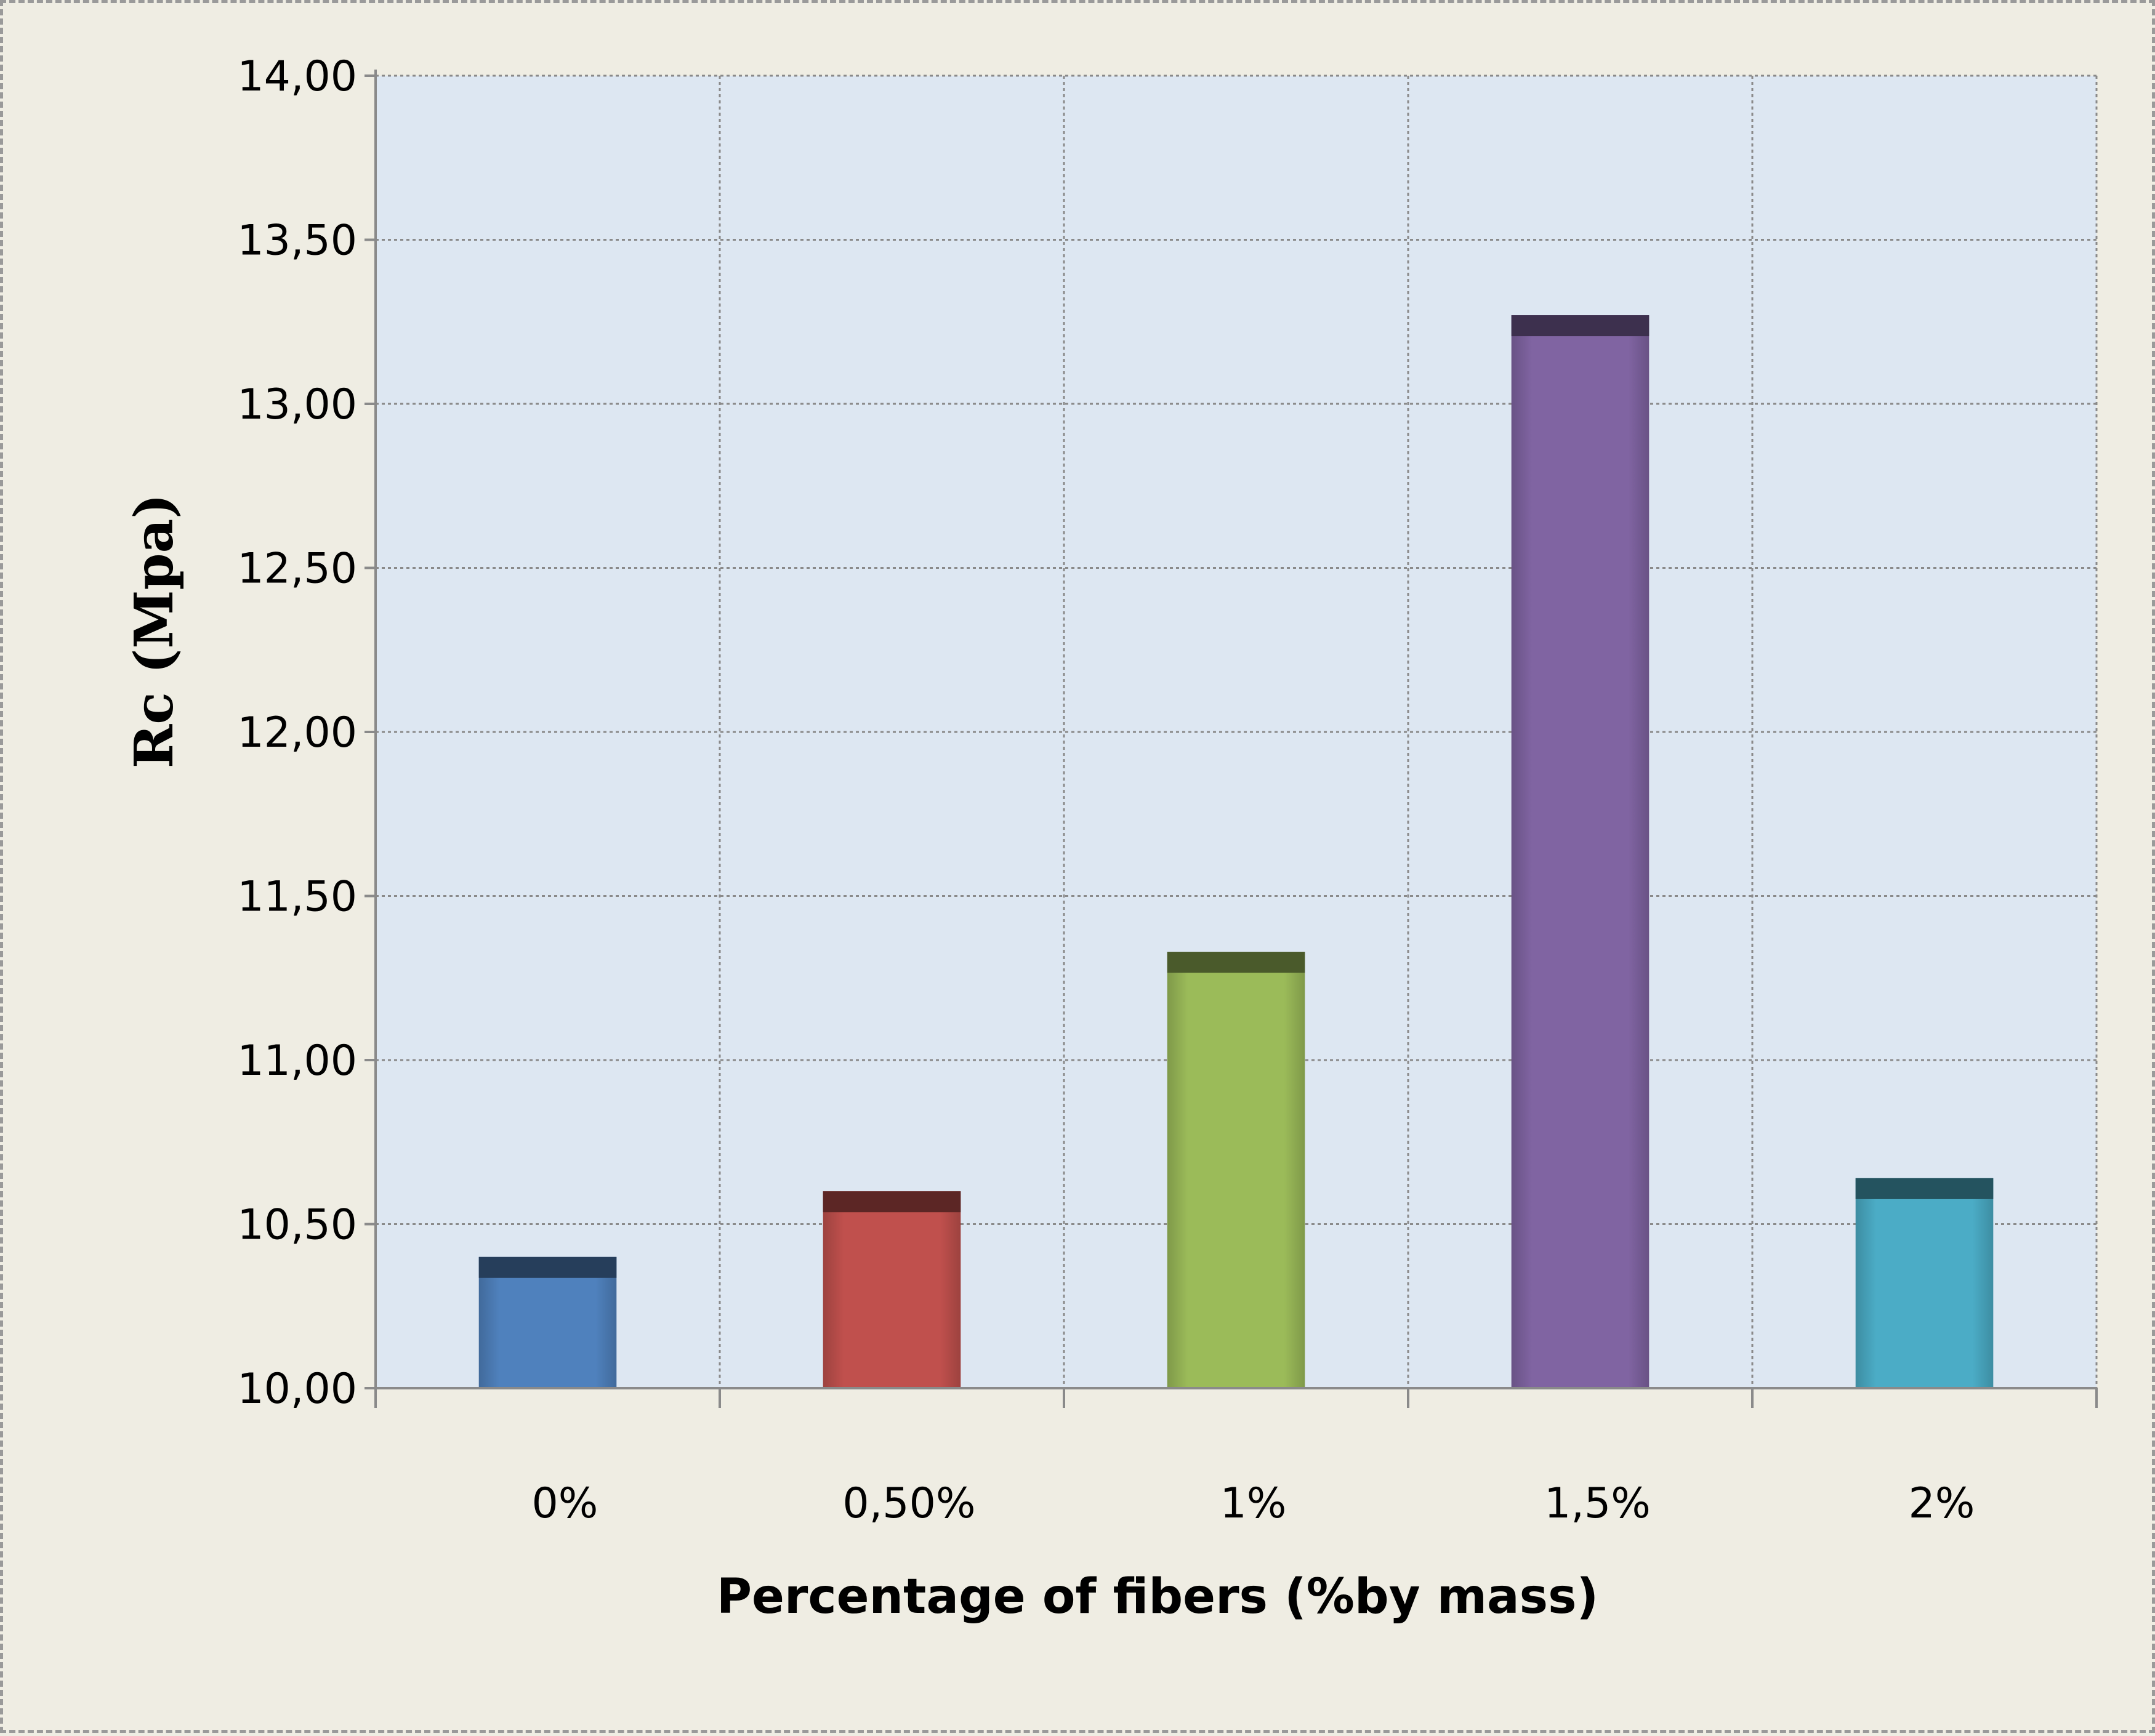 This screenshot has height=1736, width=2155. Describe the element at coordinates (297, 897) in the screenshot. I see `y-tick-label: 11,50` at that location.